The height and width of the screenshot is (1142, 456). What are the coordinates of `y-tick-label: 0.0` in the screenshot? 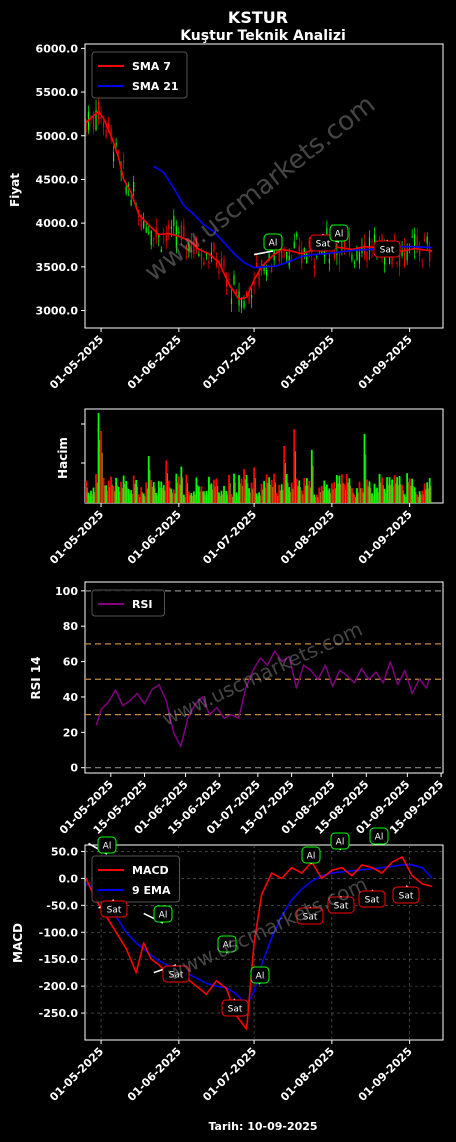 It's located at (69, 878).